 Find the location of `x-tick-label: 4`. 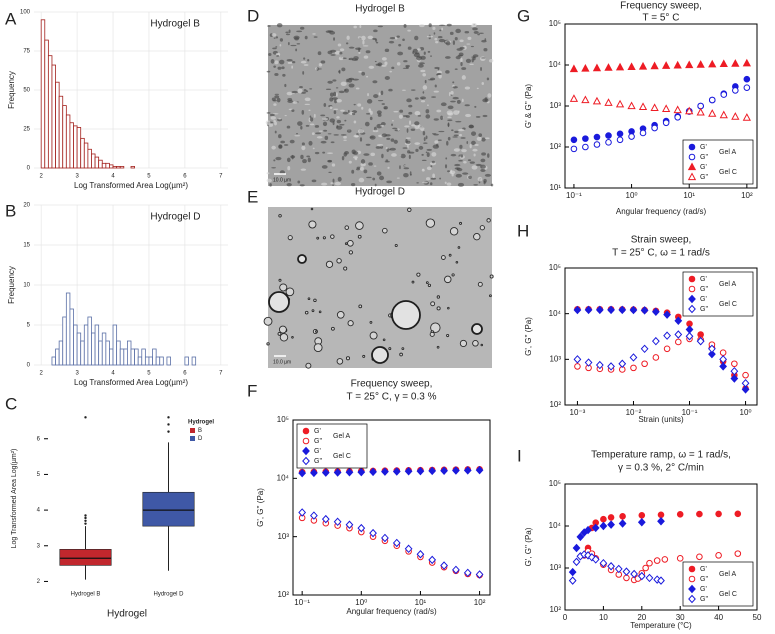

x-tick-label: 4 is located at coordinates (113, 374).